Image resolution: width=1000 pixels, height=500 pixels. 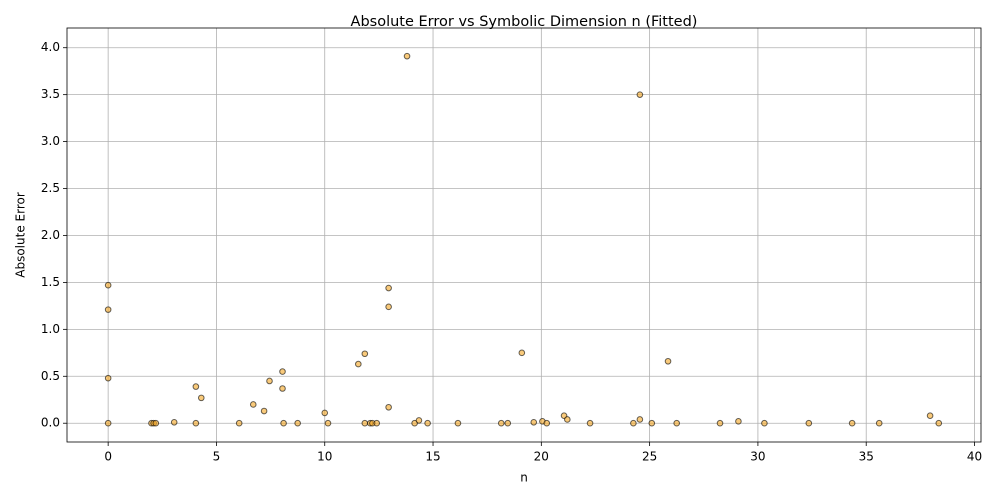 I want to click on y-tick-label: 3.5, so click(x=50, y=94).